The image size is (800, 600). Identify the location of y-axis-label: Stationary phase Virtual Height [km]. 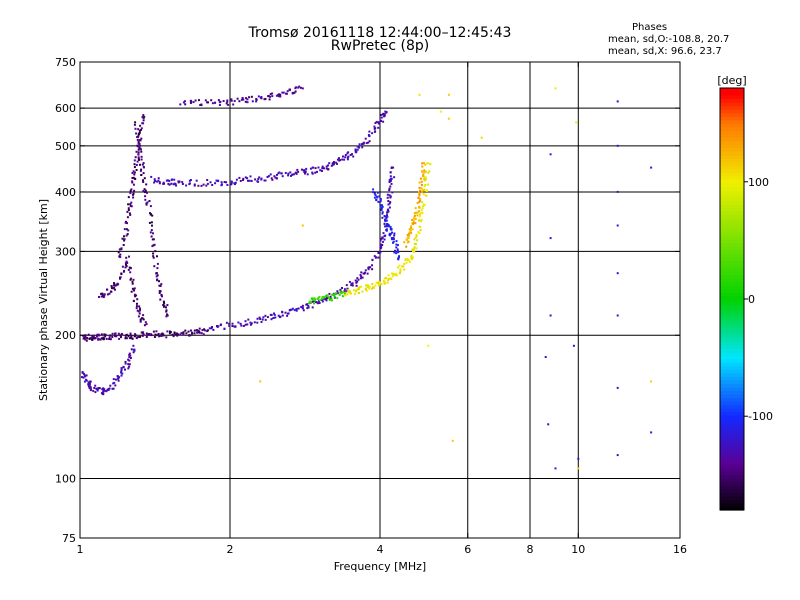
(43, 300).